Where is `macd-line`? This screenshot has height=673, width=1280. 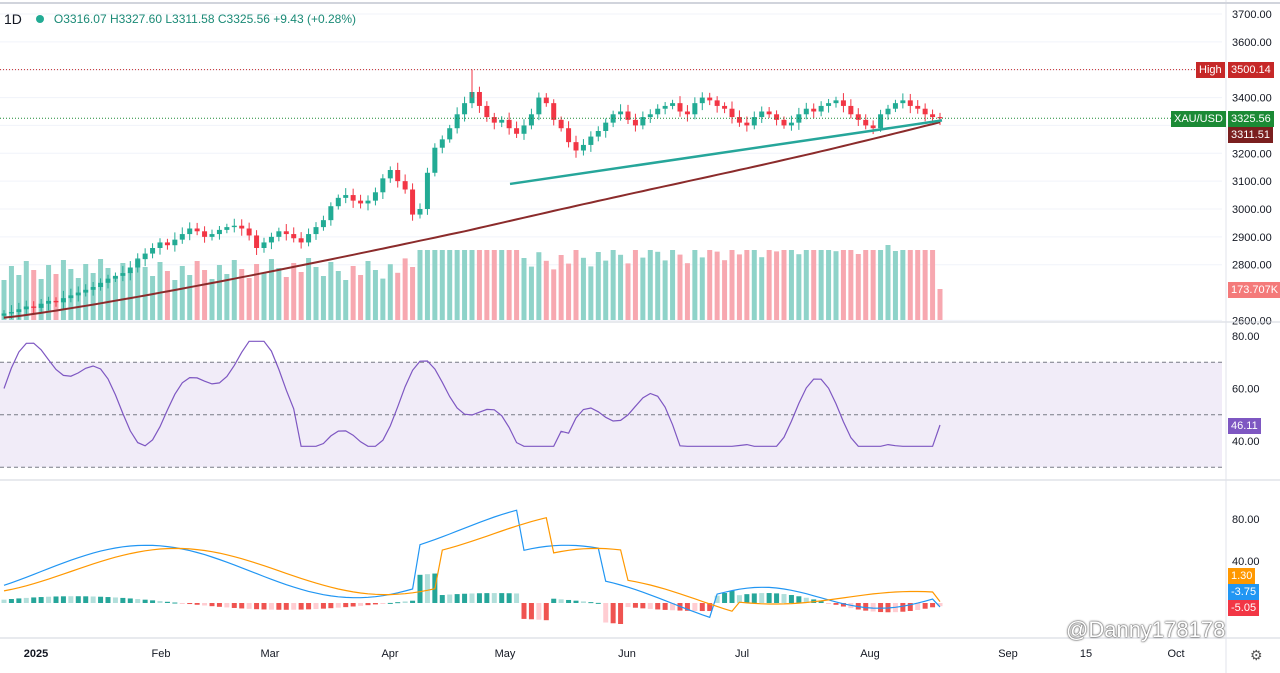 macd-line is located at coordinates (472, 564).